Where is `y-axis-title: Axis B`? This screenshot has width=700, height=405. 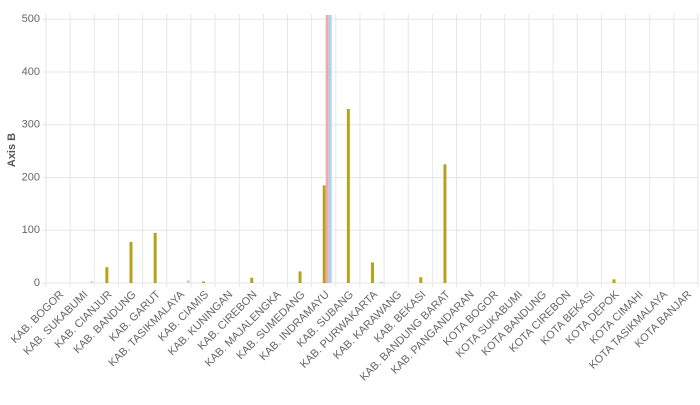 y-axis-title: Axis B is located at coordinates (12, 150).